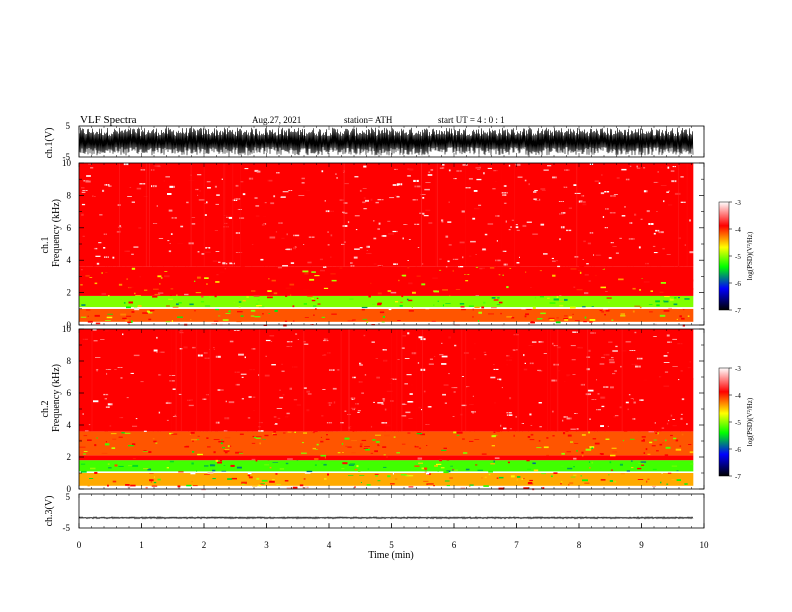 The image size is (792, 612). Describe the element at coordinates (738, 311) in the screenshot. I see `ch1-colorbar-tick--7: -7` at that location.